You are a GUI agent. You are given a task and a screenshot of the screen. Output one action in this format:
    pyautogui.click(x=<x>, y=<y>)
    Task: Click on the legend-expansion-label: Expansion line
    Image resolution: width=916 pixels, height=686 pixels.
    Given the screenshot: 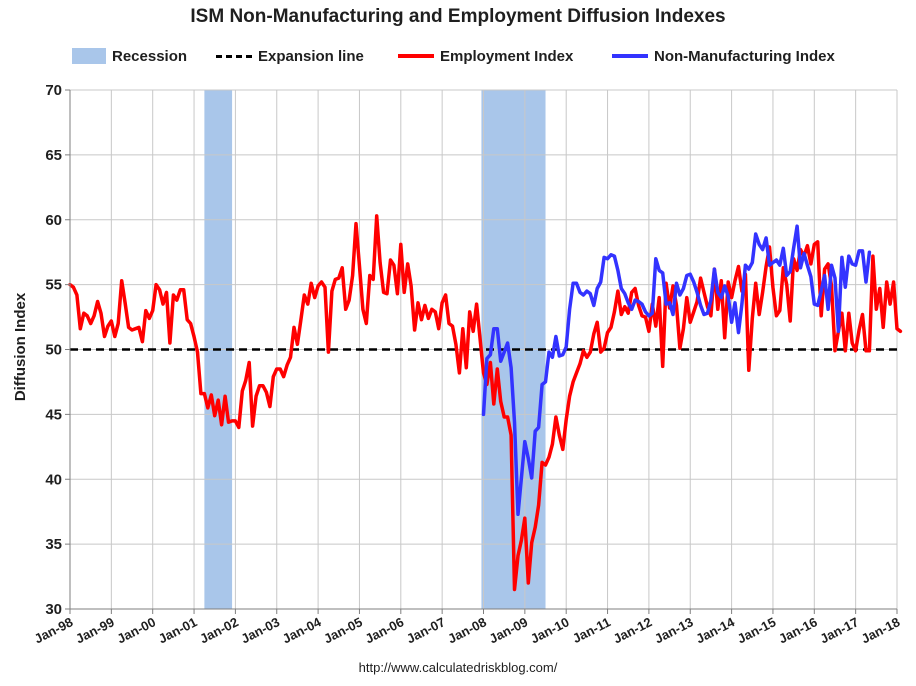 What is the action you would take?
    pyautogui.click(x=311, y=56)
    